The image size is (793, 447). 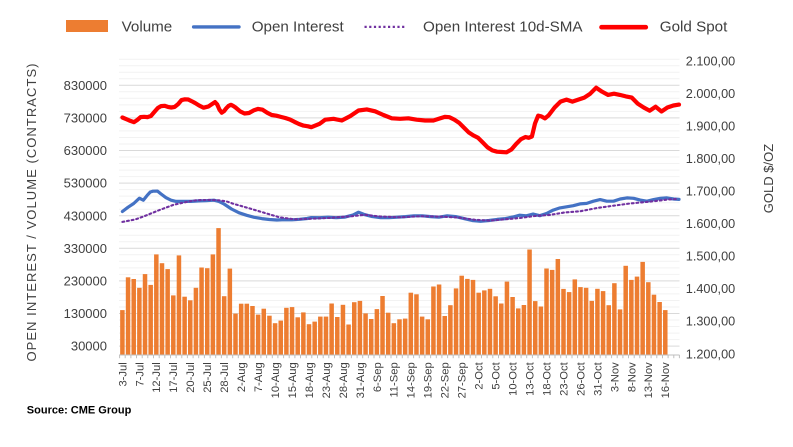 I want to click on svg-text: Open Interest, so click(x=298, y=26).